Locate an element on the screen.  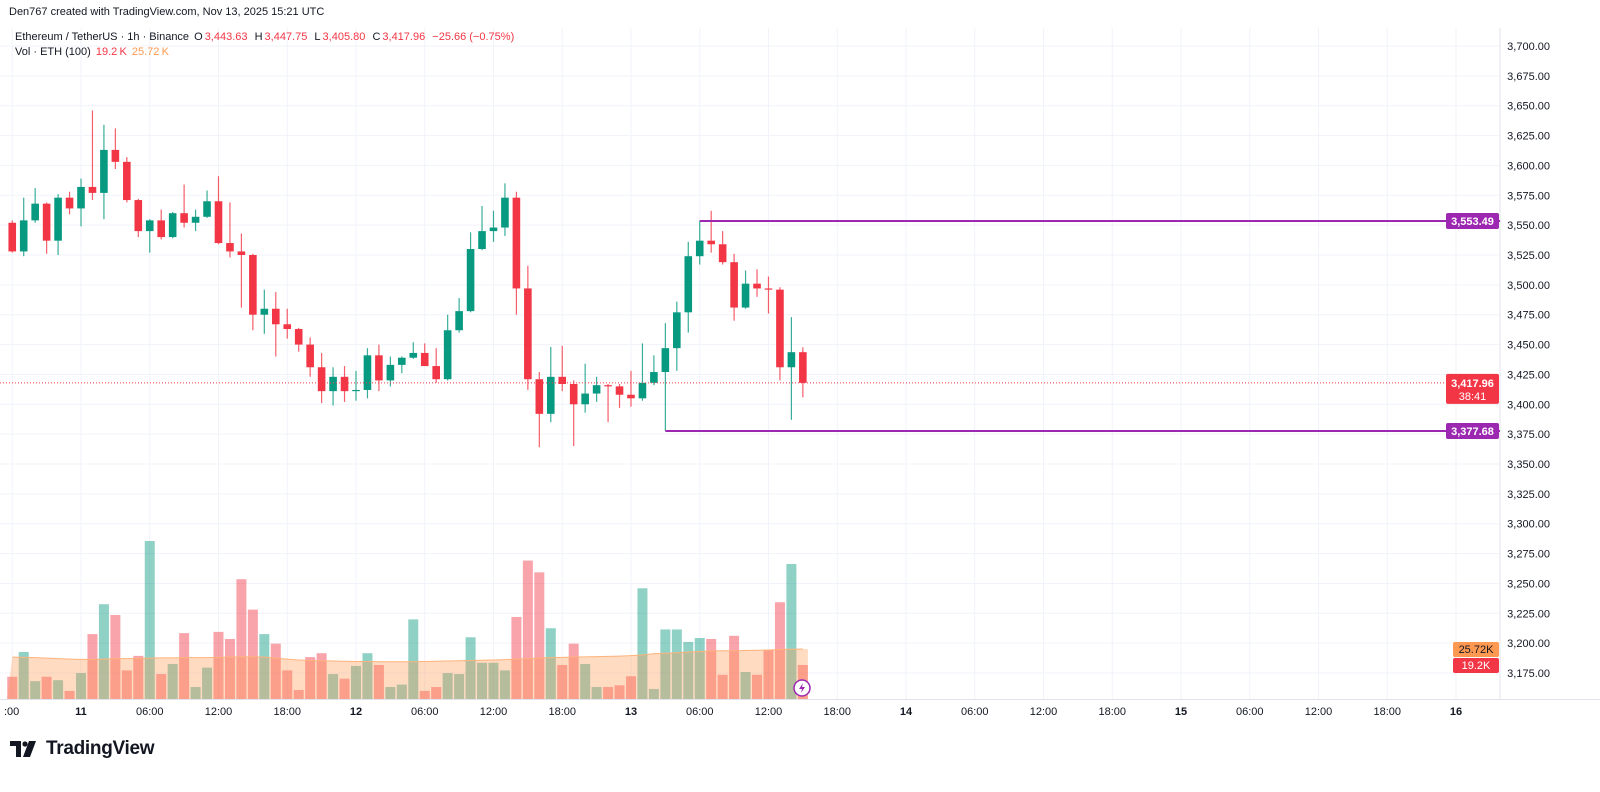
time-tick-label: 06:00 is located at coordinates (1250, 712).